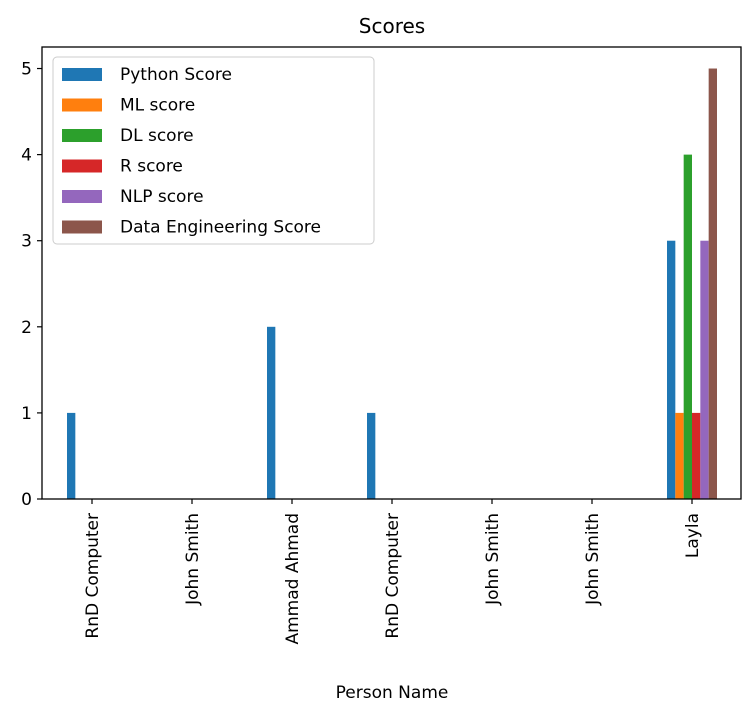 The width and height of the screenshot is (755, 718). Describe the element at coordinates (31, 285) in the screenshot. I see `y-axis: 0 1 2 3 4 5` at that location.